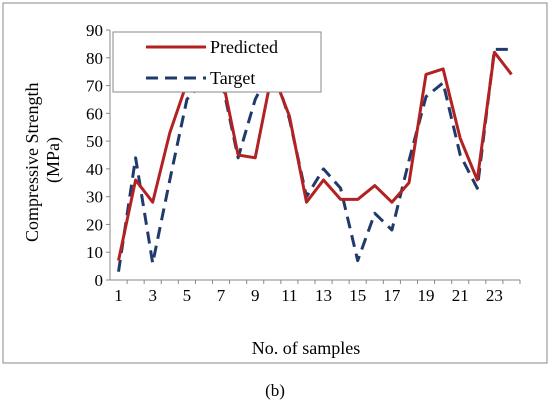 The image size is (550, 408). Describe the element at coordinates (118, 295) in the screenshot. I see `x-tick-label: 1` at that location.